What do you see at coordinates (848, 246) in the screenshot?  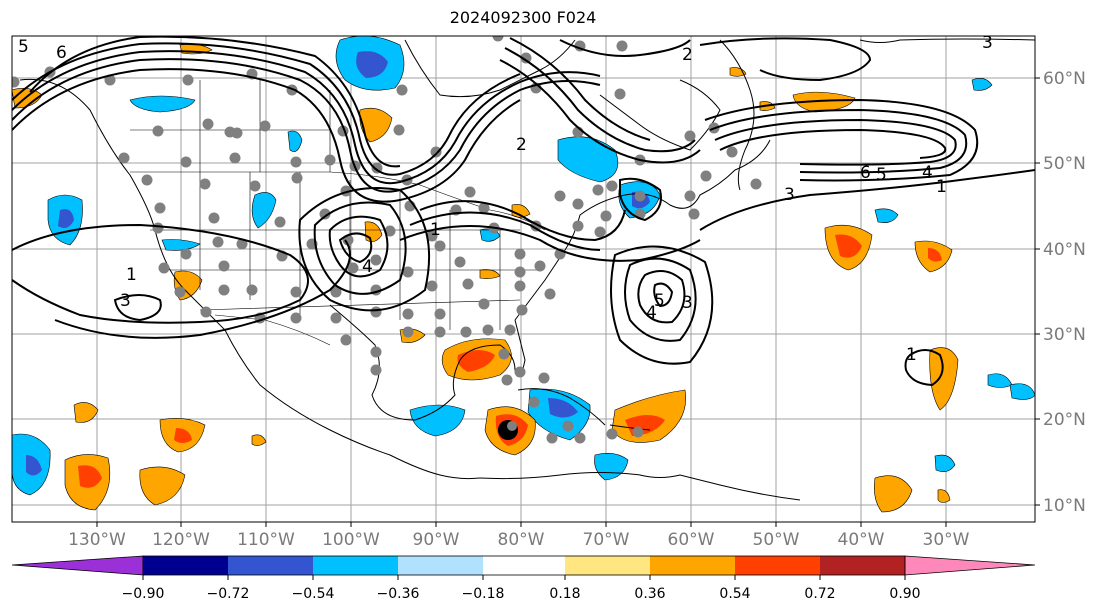 I see `pos-core-atl1` at bounding box center [848, 246].